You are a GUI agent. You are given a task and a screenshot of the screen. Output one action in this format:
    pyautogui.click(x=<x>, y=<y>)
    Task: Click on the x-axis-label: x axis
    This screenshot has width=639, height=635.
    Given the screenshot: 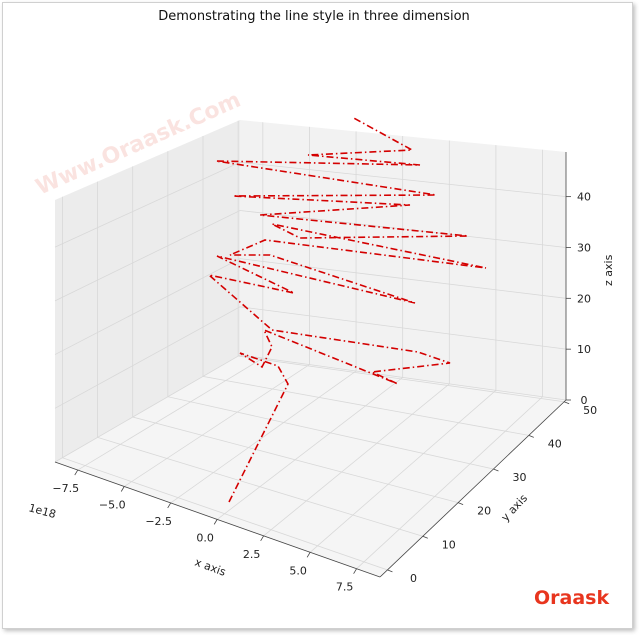 What is the action you would take?
    pyautogui.click(x=210, y=567)
    